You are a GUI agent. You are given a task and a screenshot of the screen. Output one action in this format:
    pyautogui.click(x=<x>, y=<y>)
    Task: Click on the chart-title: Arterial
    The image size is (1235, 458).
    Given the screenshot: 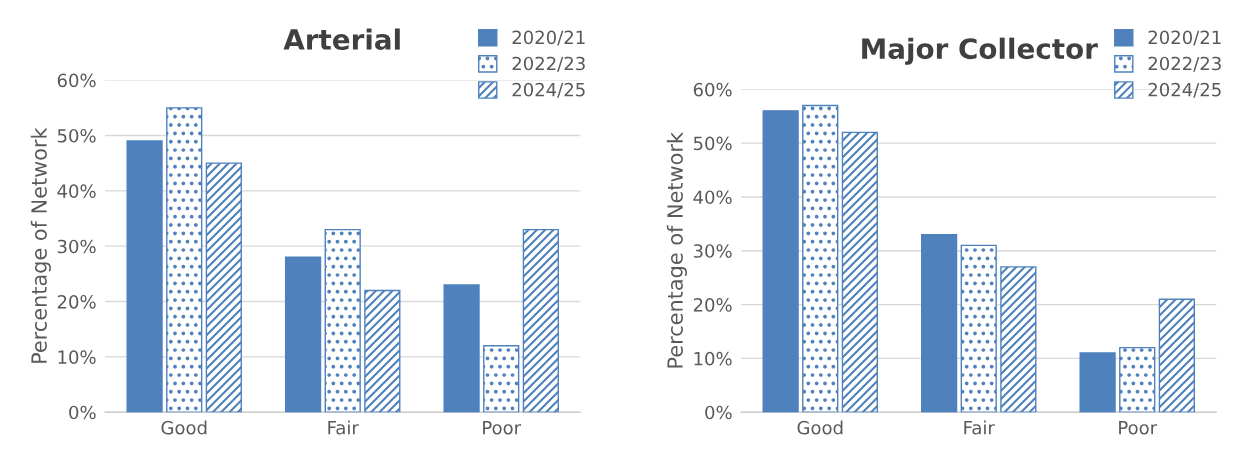 What is the action you would take?
    pyautogui.click(x=341, y=39)
    